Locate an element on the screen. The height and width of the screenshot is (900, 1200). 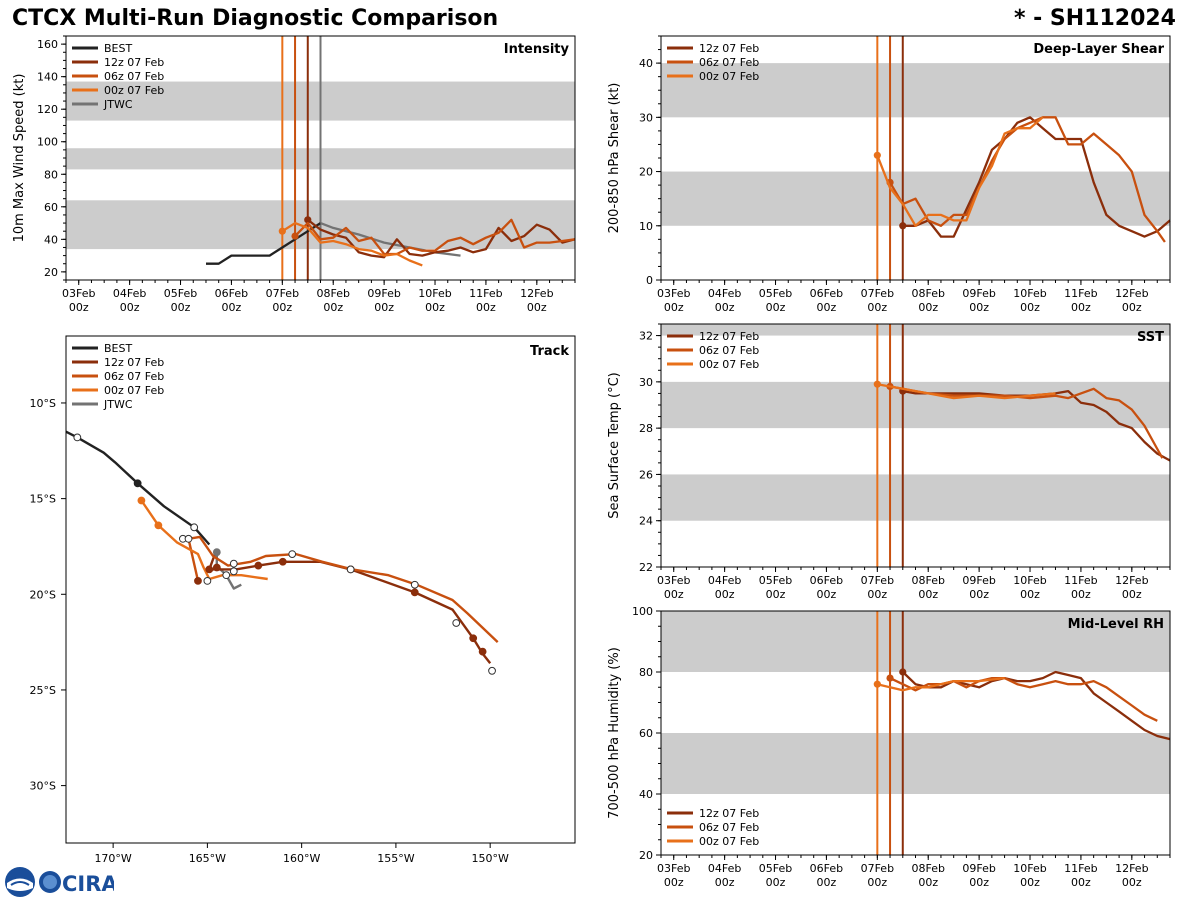
rh-ytick-label: 80 is located at coordinates (646, 672).